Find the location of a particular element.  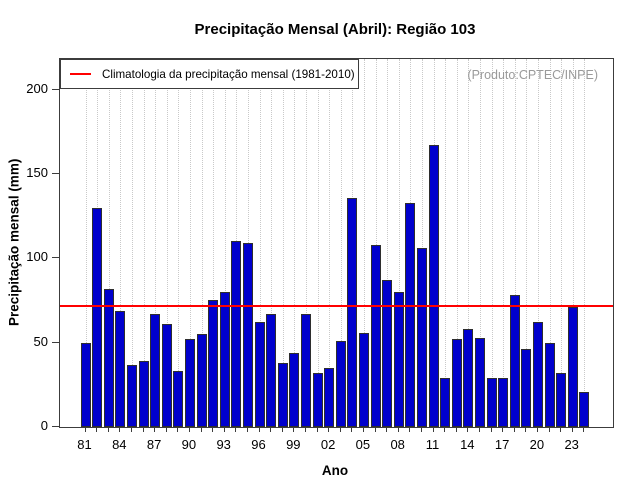

bar-1998 is located at coordinates (282, 394).